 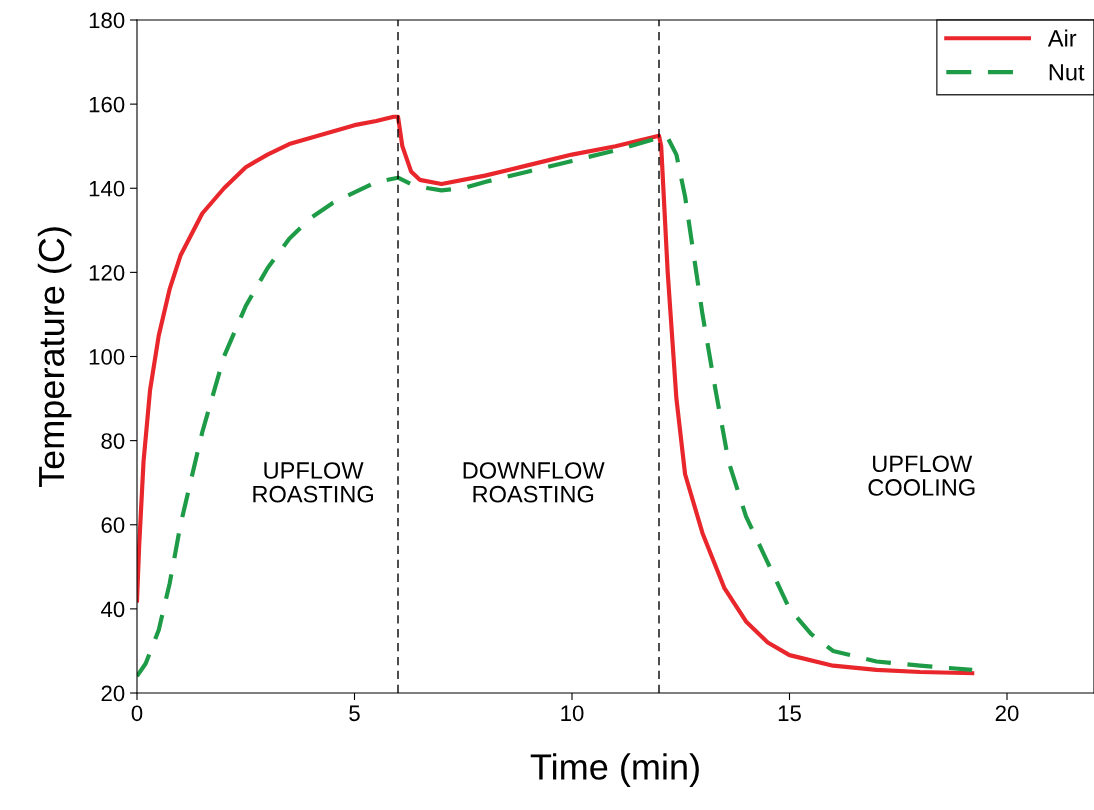 I want to click on x-tick-label: 20, so click(x=1007, y=713).